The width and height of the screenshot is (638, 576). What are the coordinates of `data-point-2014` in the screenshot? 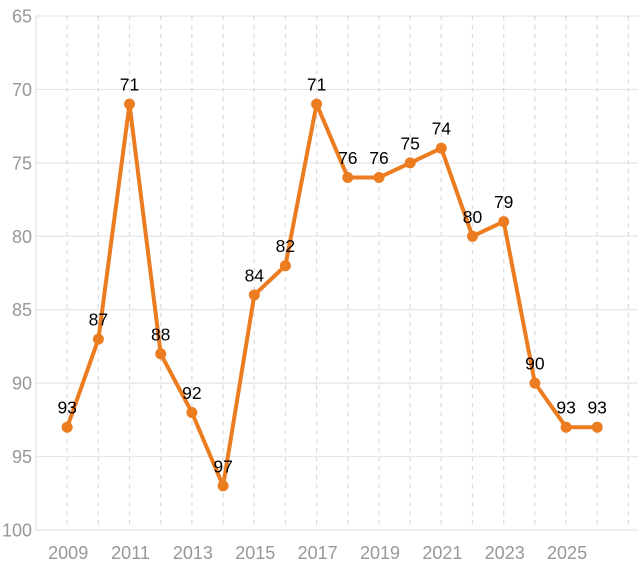 It's located at (223, 486).